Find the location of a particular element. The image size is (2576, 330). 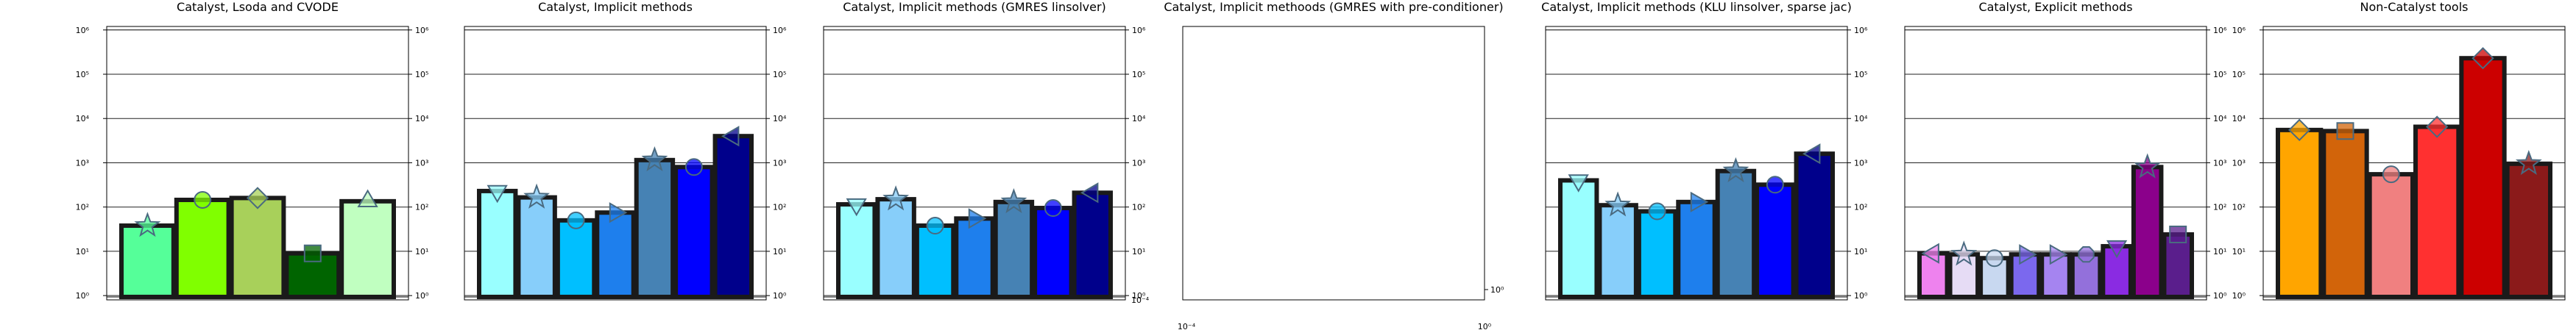

panel-title: Non-Catalyst tools is located at coordinates (2414, 7).